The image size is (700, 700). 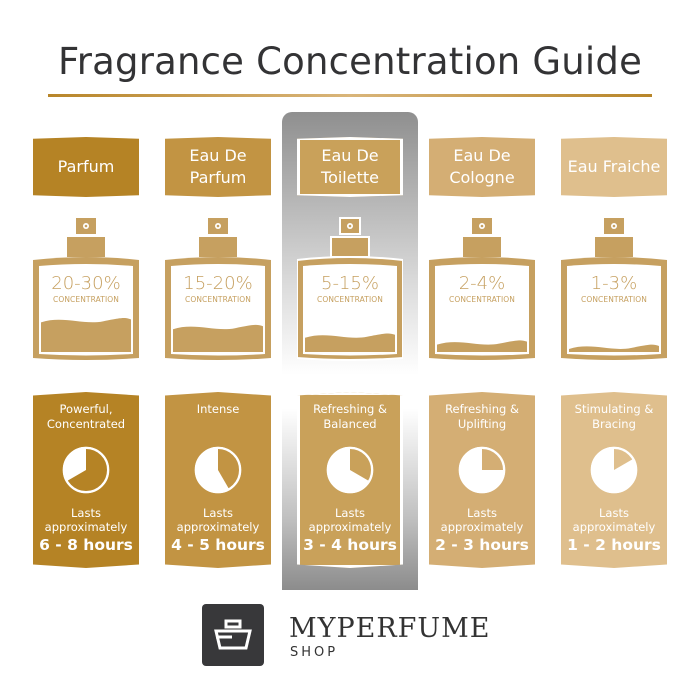 I want to click on fragrance-type-name: Parfum, so click(x=86, y=166).